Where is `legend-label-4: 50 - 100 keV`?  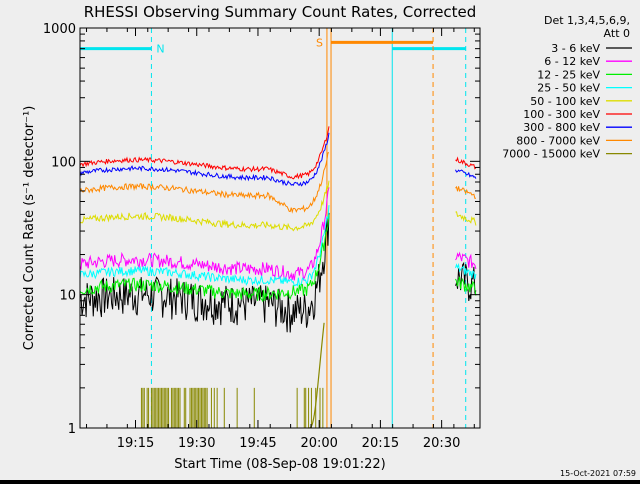
legend-label-4: 50 - 100 keV is located at coordinates (565, 101).